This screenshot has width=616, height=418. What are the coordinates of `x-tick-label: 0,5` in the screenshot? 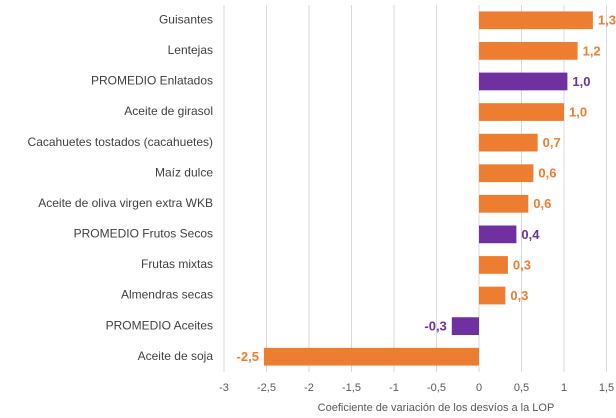 It's located at (521, 388).